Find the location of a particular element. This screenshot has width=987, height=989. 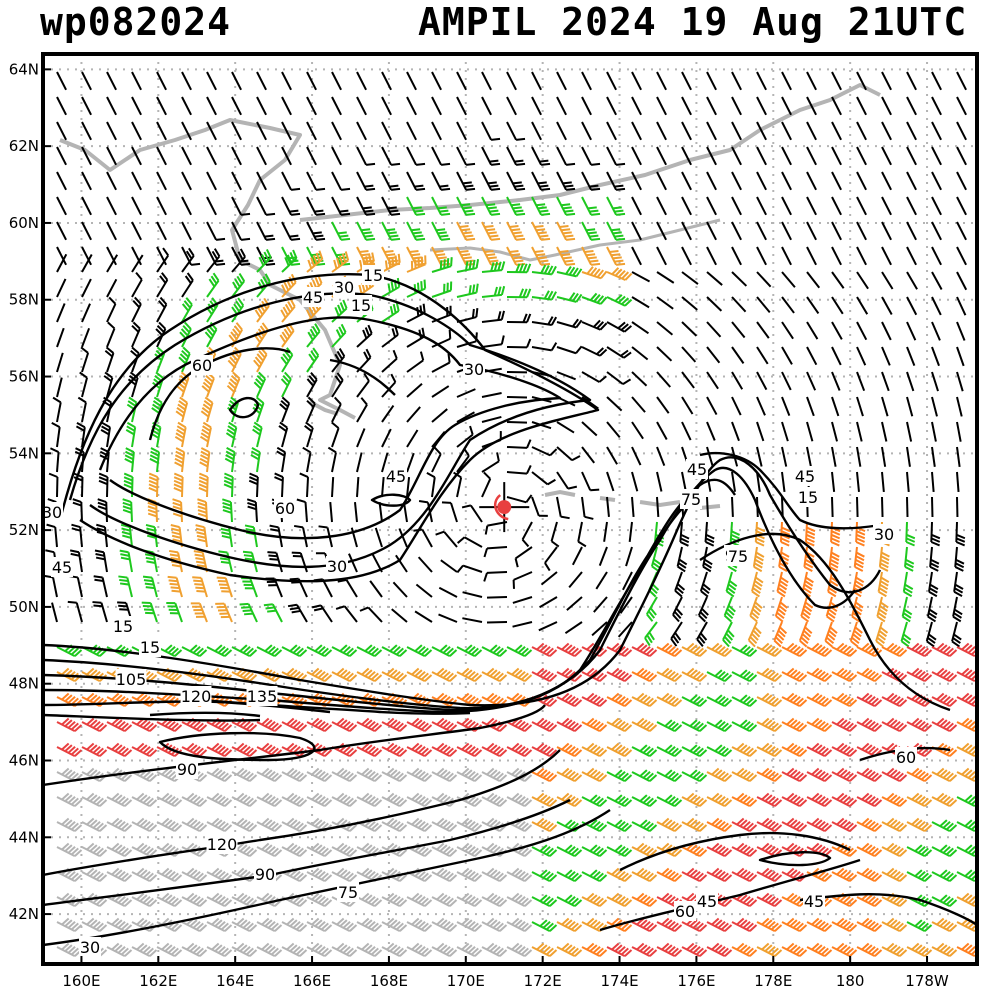

lon-tick-label: 162E is located at coordinates (158, 980).